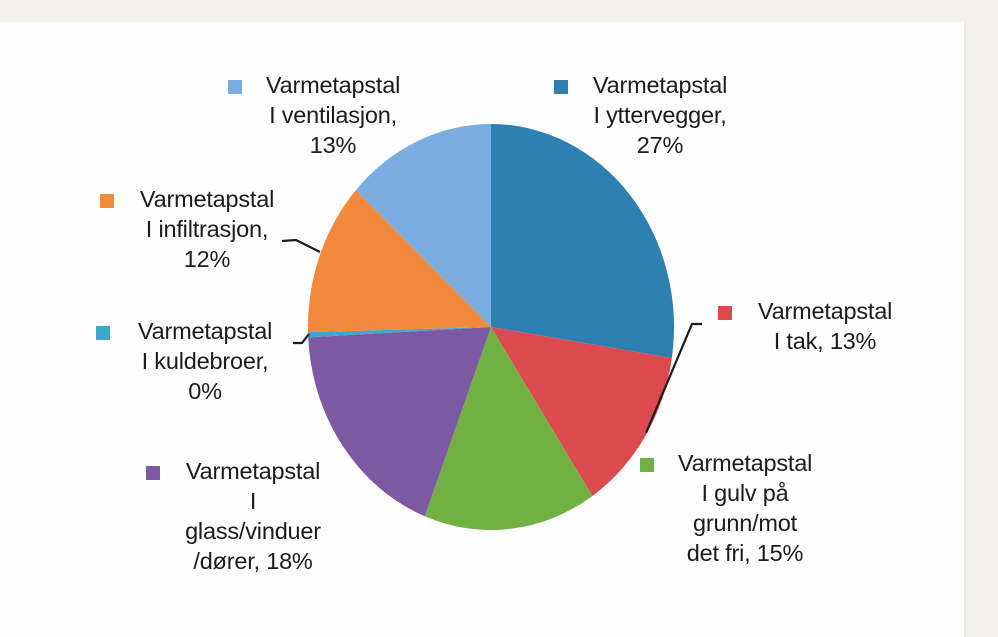  What do you see at coordinates (399, 332) in the screenshot?
I see `pie-slice-kuldebroer` at bounding box center [399, 332].